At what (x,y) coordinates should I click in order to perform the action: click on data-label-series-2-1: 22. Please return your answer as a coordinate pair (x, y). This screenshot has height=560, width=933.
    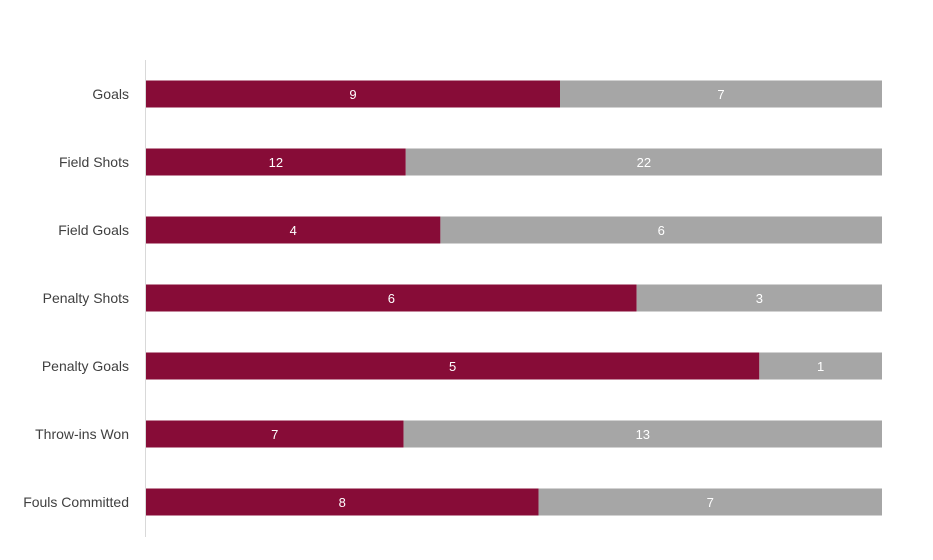
    Looking at the image, I should click on (644, 162).